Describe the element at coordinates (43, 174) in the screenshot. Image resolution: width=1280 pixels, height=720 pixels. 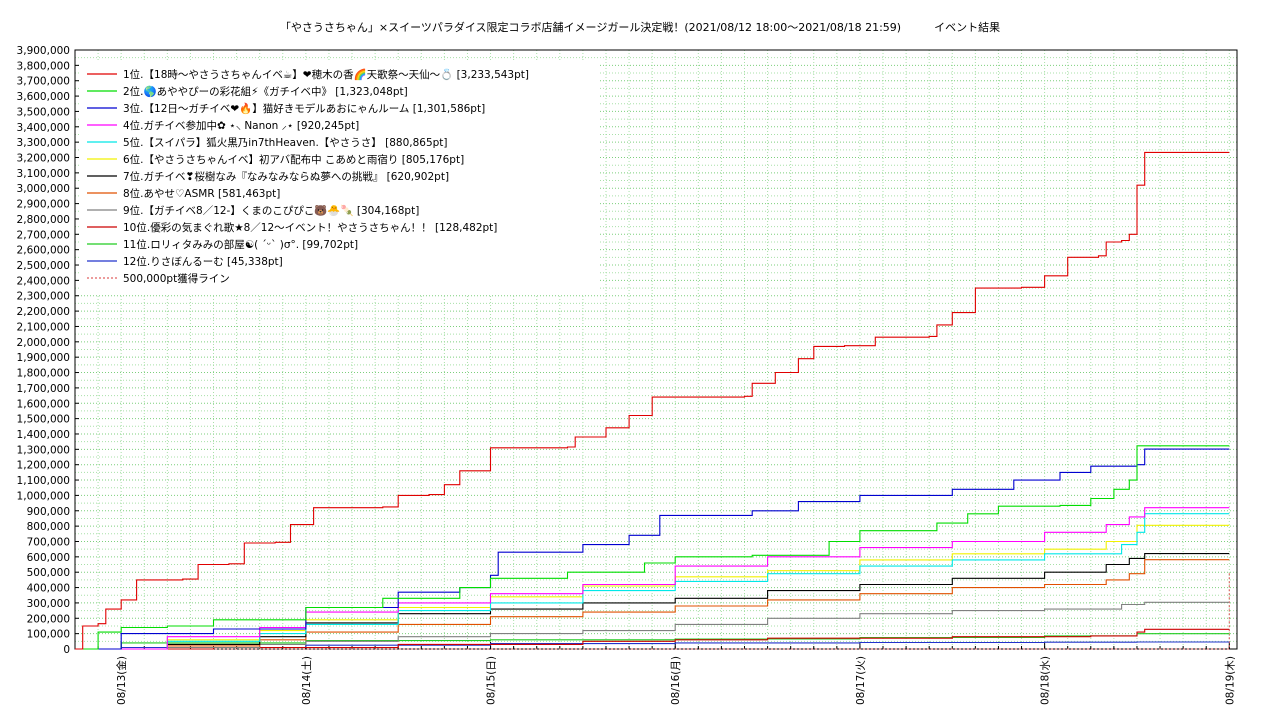
I see `y-tick-label: 3,100,000` at that location.